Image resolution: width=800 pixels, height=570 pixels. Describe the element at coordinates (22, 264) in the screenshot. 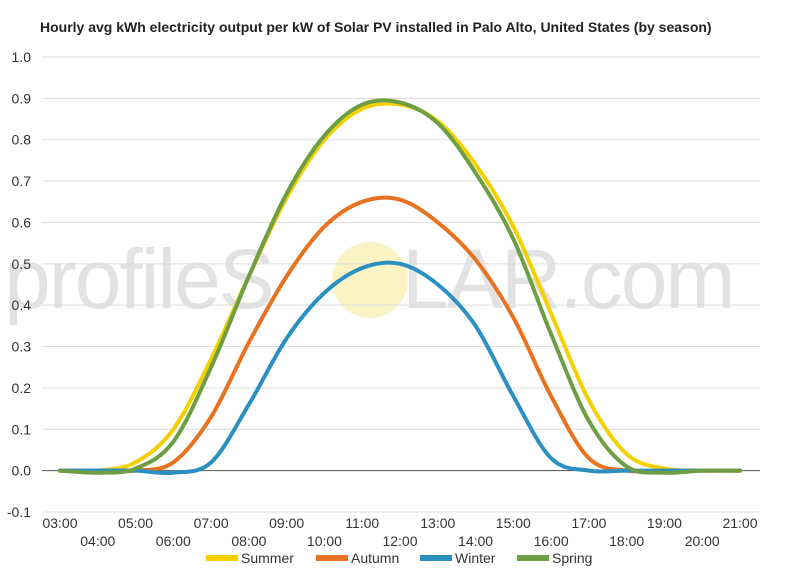

I see `y-tick-label: 0.5` at that location.